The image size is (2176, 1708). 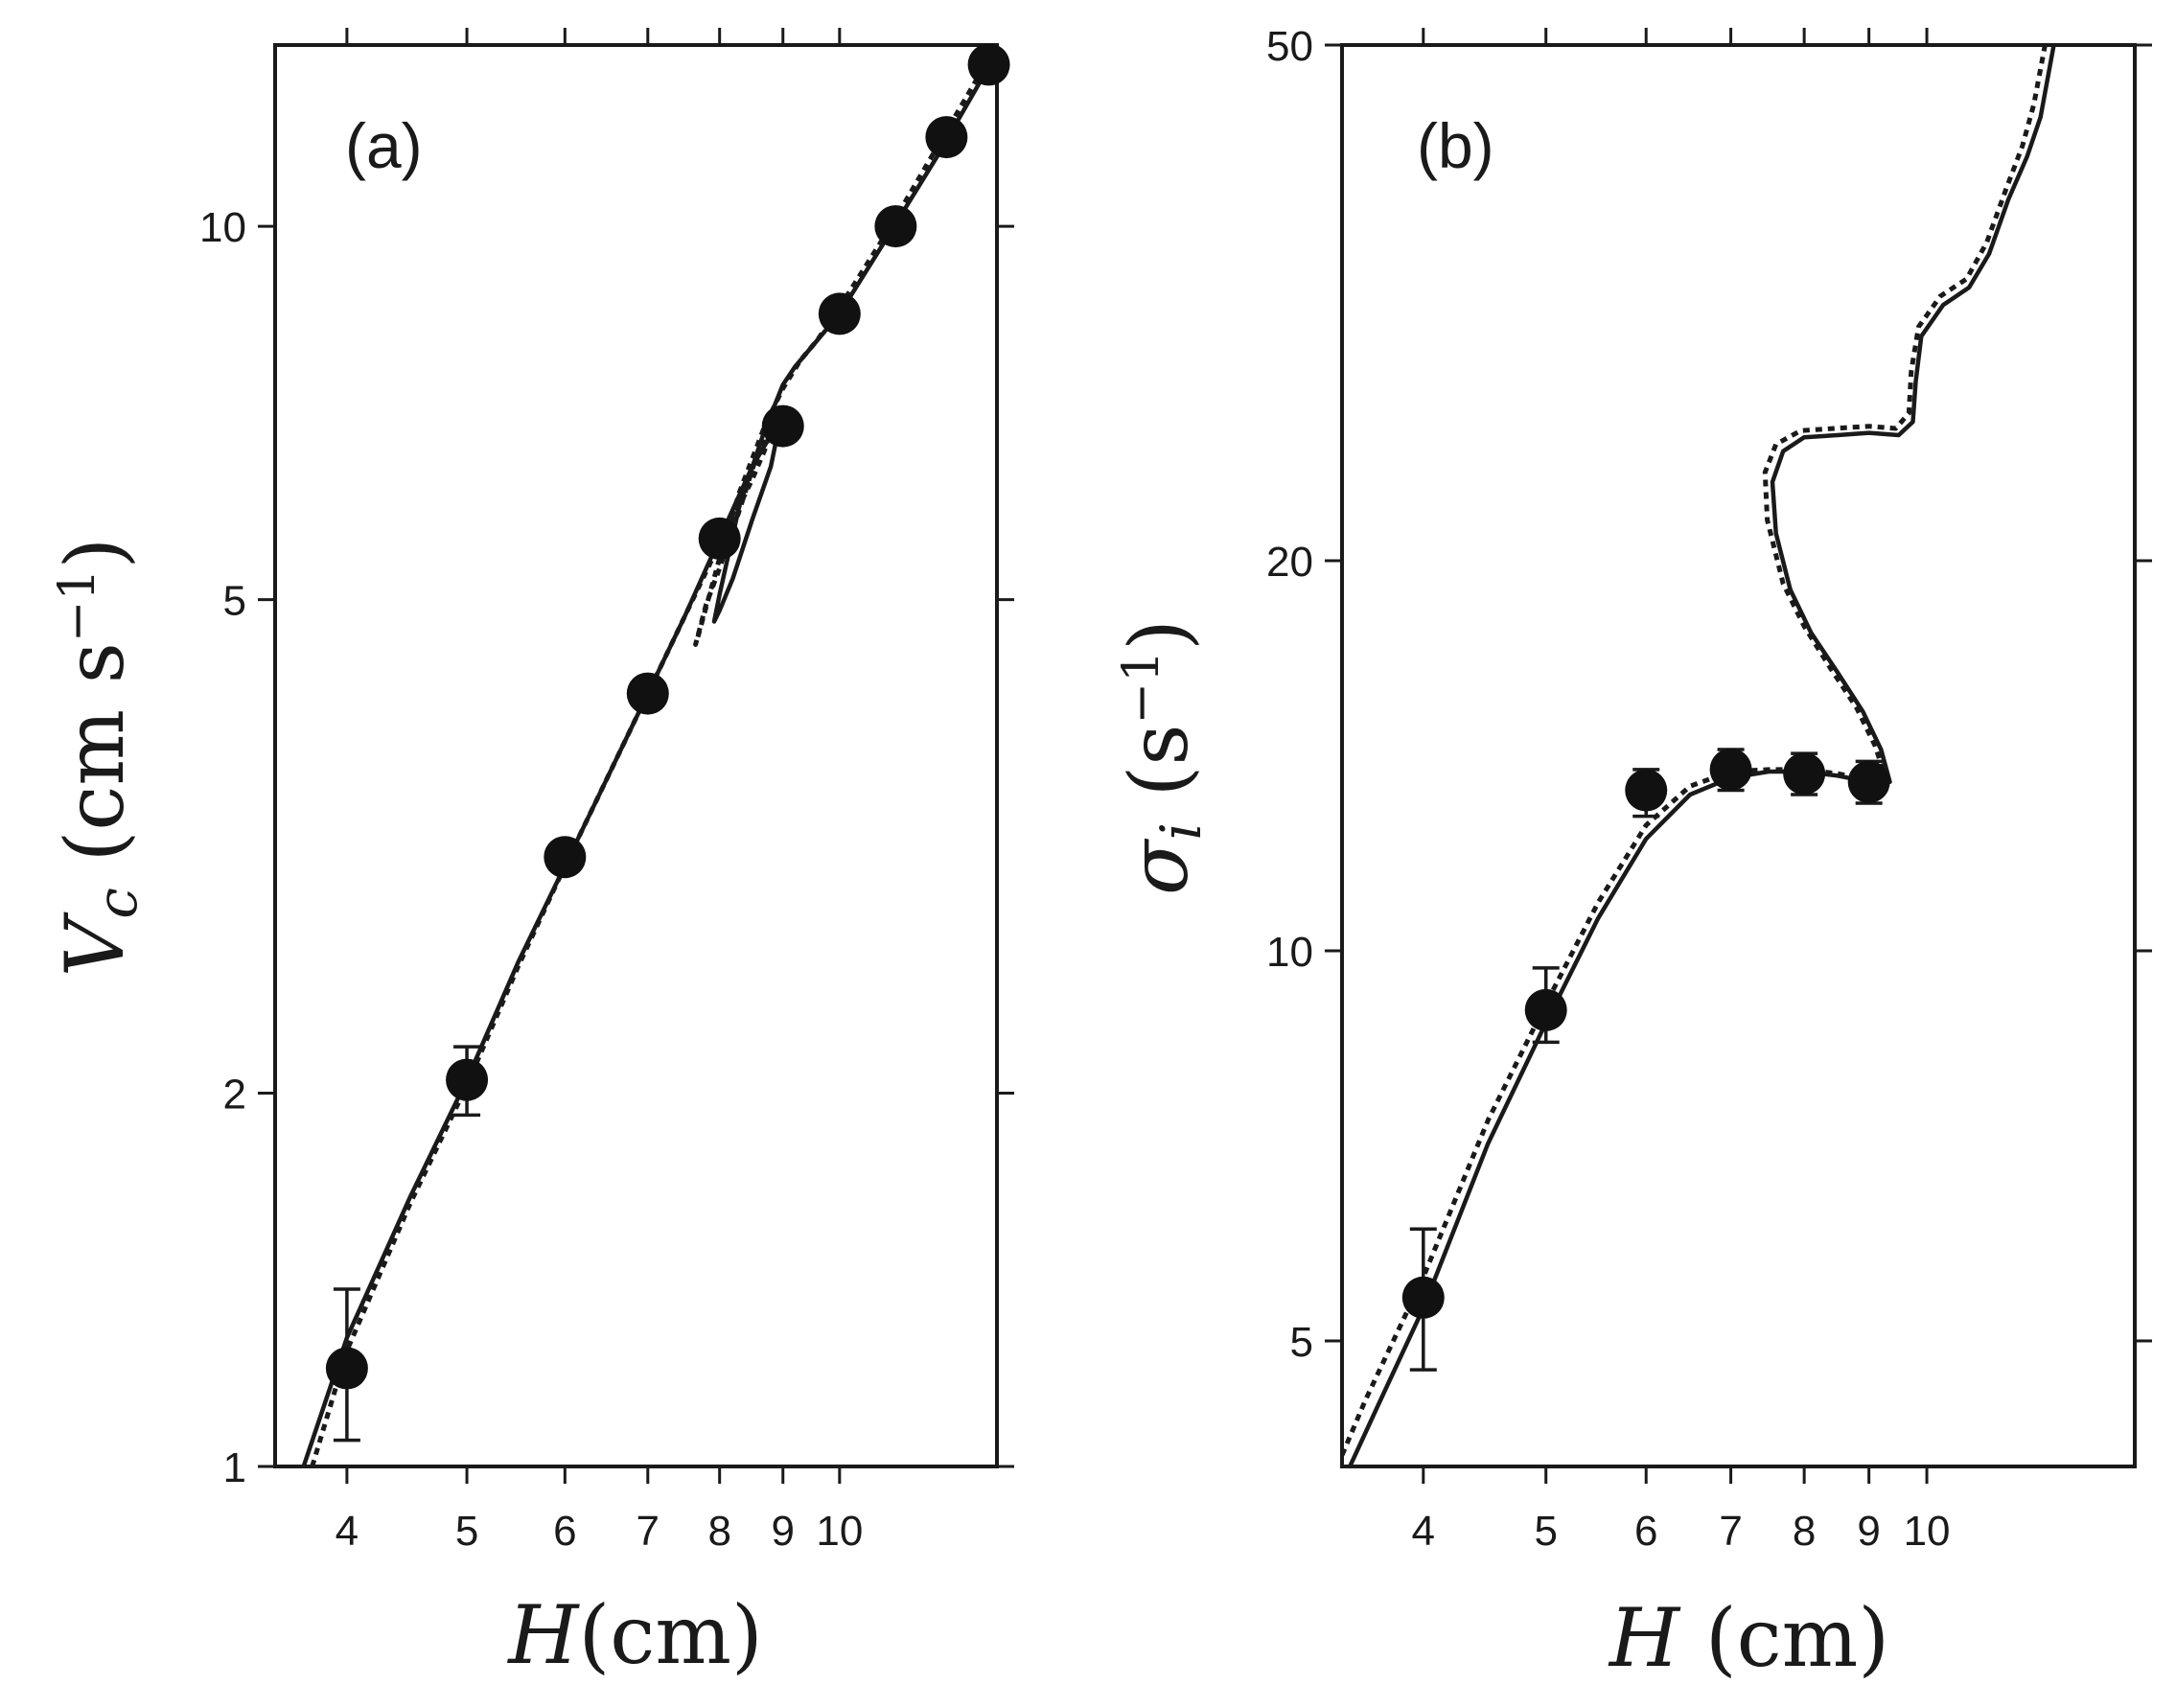 What do you see at coordinates (1927, 1531) in the screenshot?
I see `x-tick-label-b-10: 10` at bounding box center [1927, 1531].